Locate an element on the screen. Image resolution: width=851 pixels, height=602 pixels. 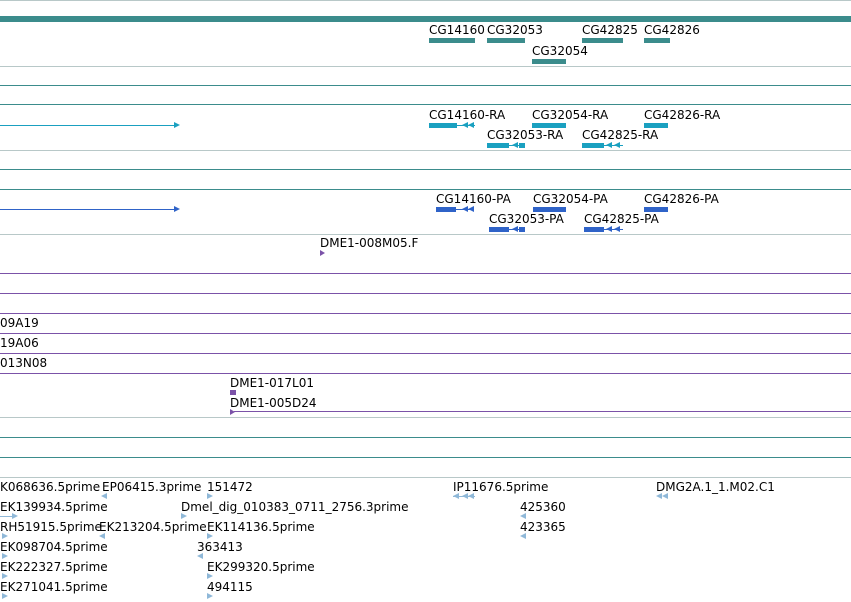
est-label: 151472 is located at coordinates (230, 487).